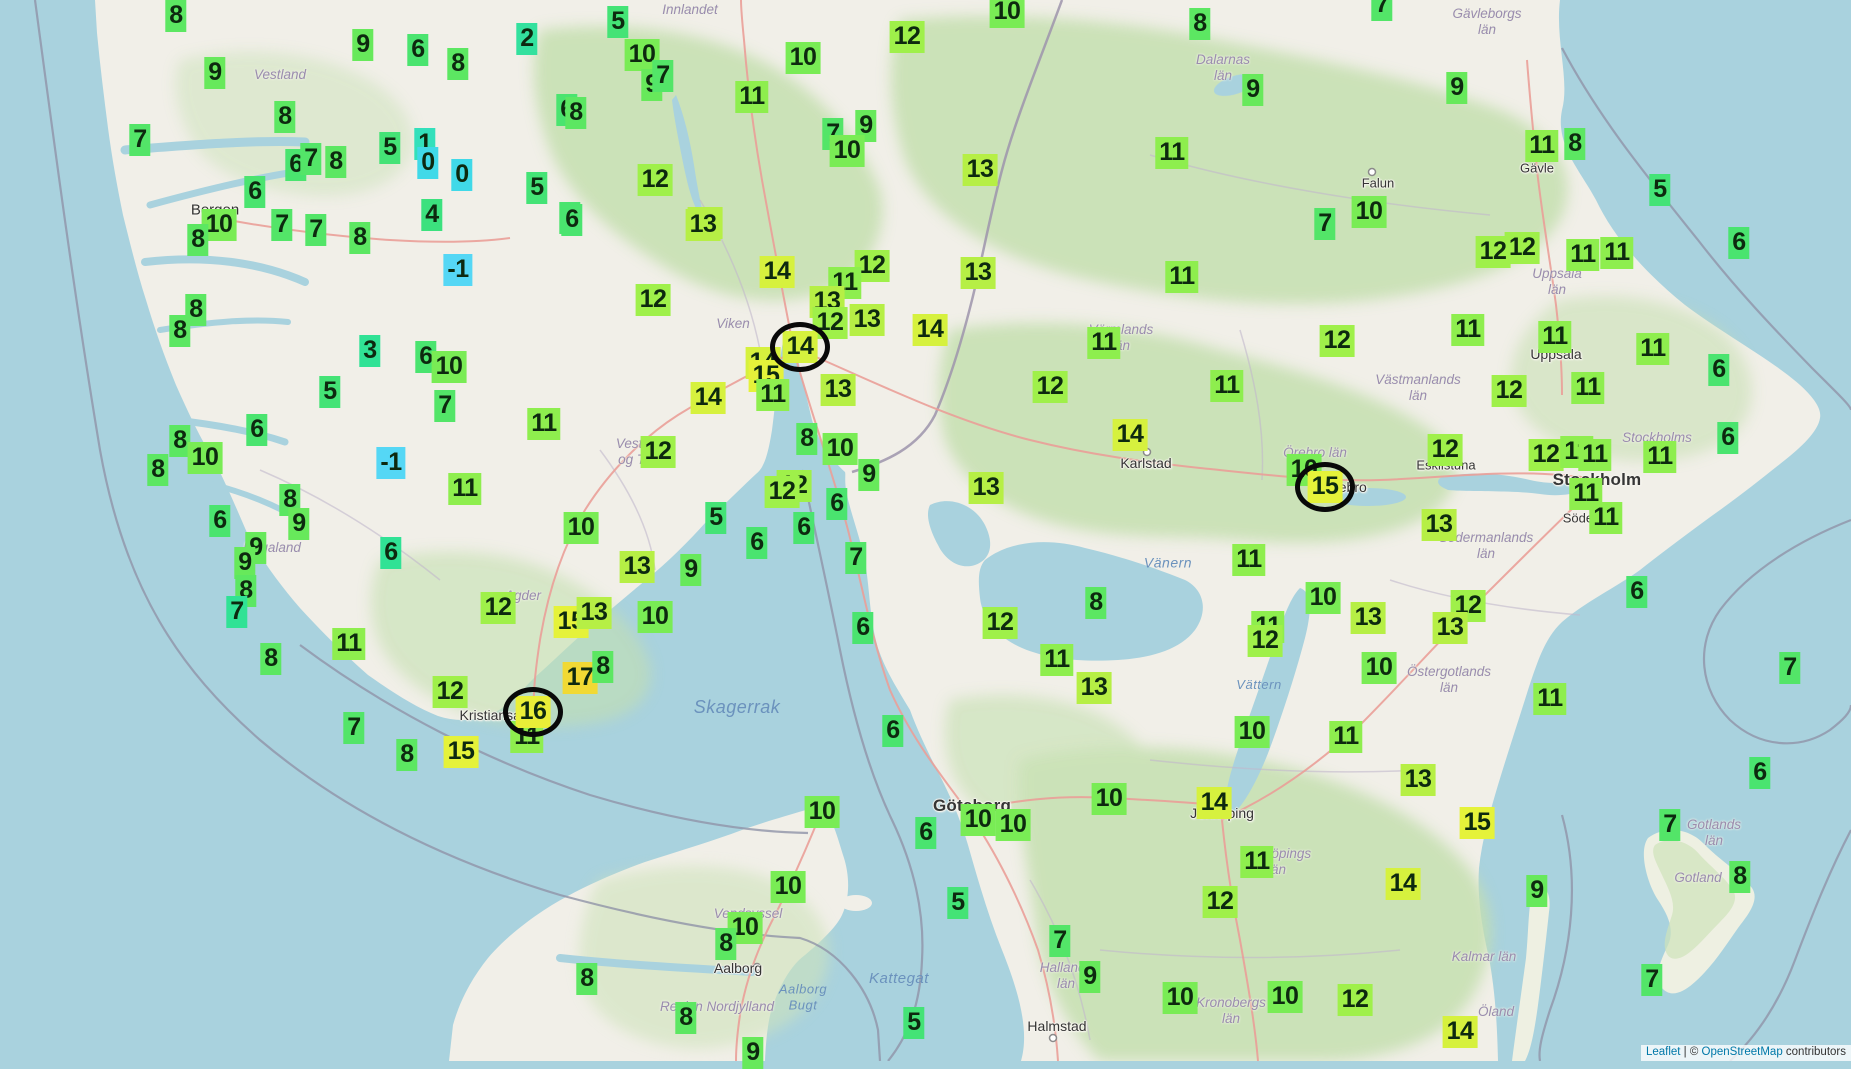 The width and height of the screenshot is (1851, 1069). Describe the element at coordinates (432, 215) in the screenshot. I see `temp-marker: 4` at that location.